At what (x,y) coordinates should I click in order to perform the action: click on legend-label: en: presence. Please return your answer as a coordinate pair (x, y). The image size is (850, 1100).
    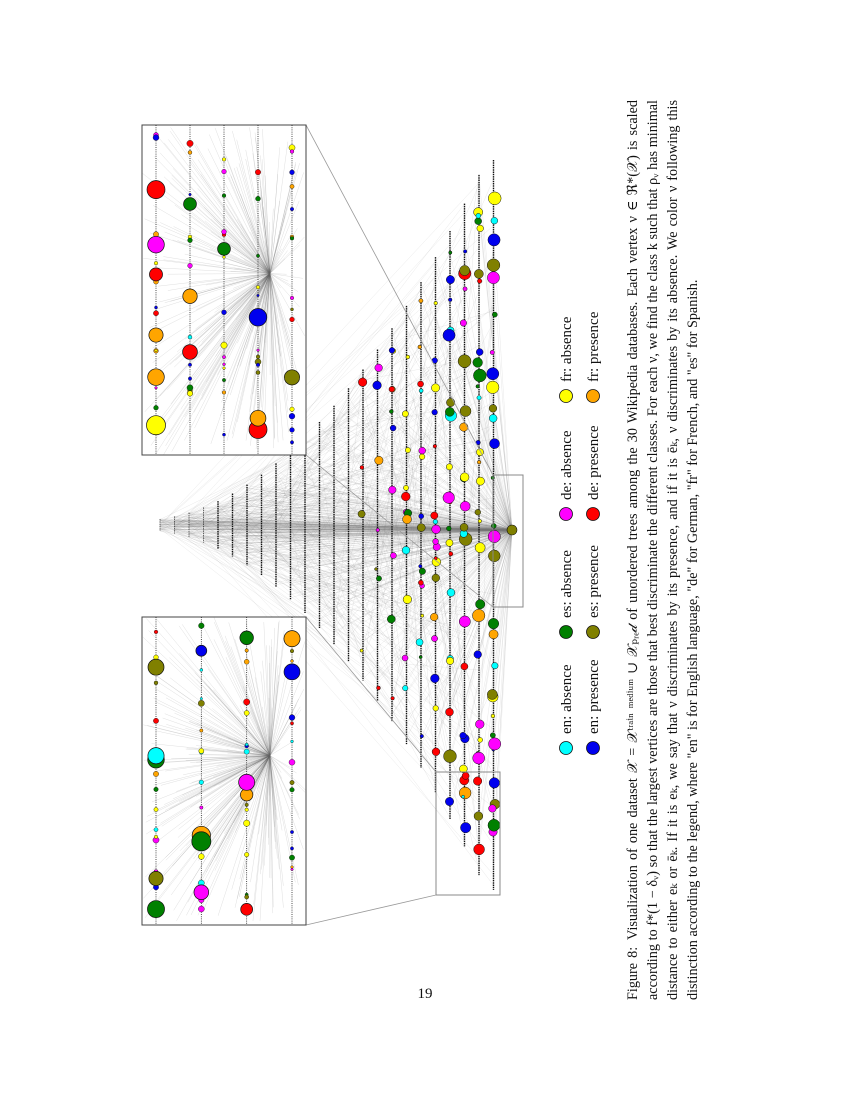
    Looking at the image, I should click on (594, 696).